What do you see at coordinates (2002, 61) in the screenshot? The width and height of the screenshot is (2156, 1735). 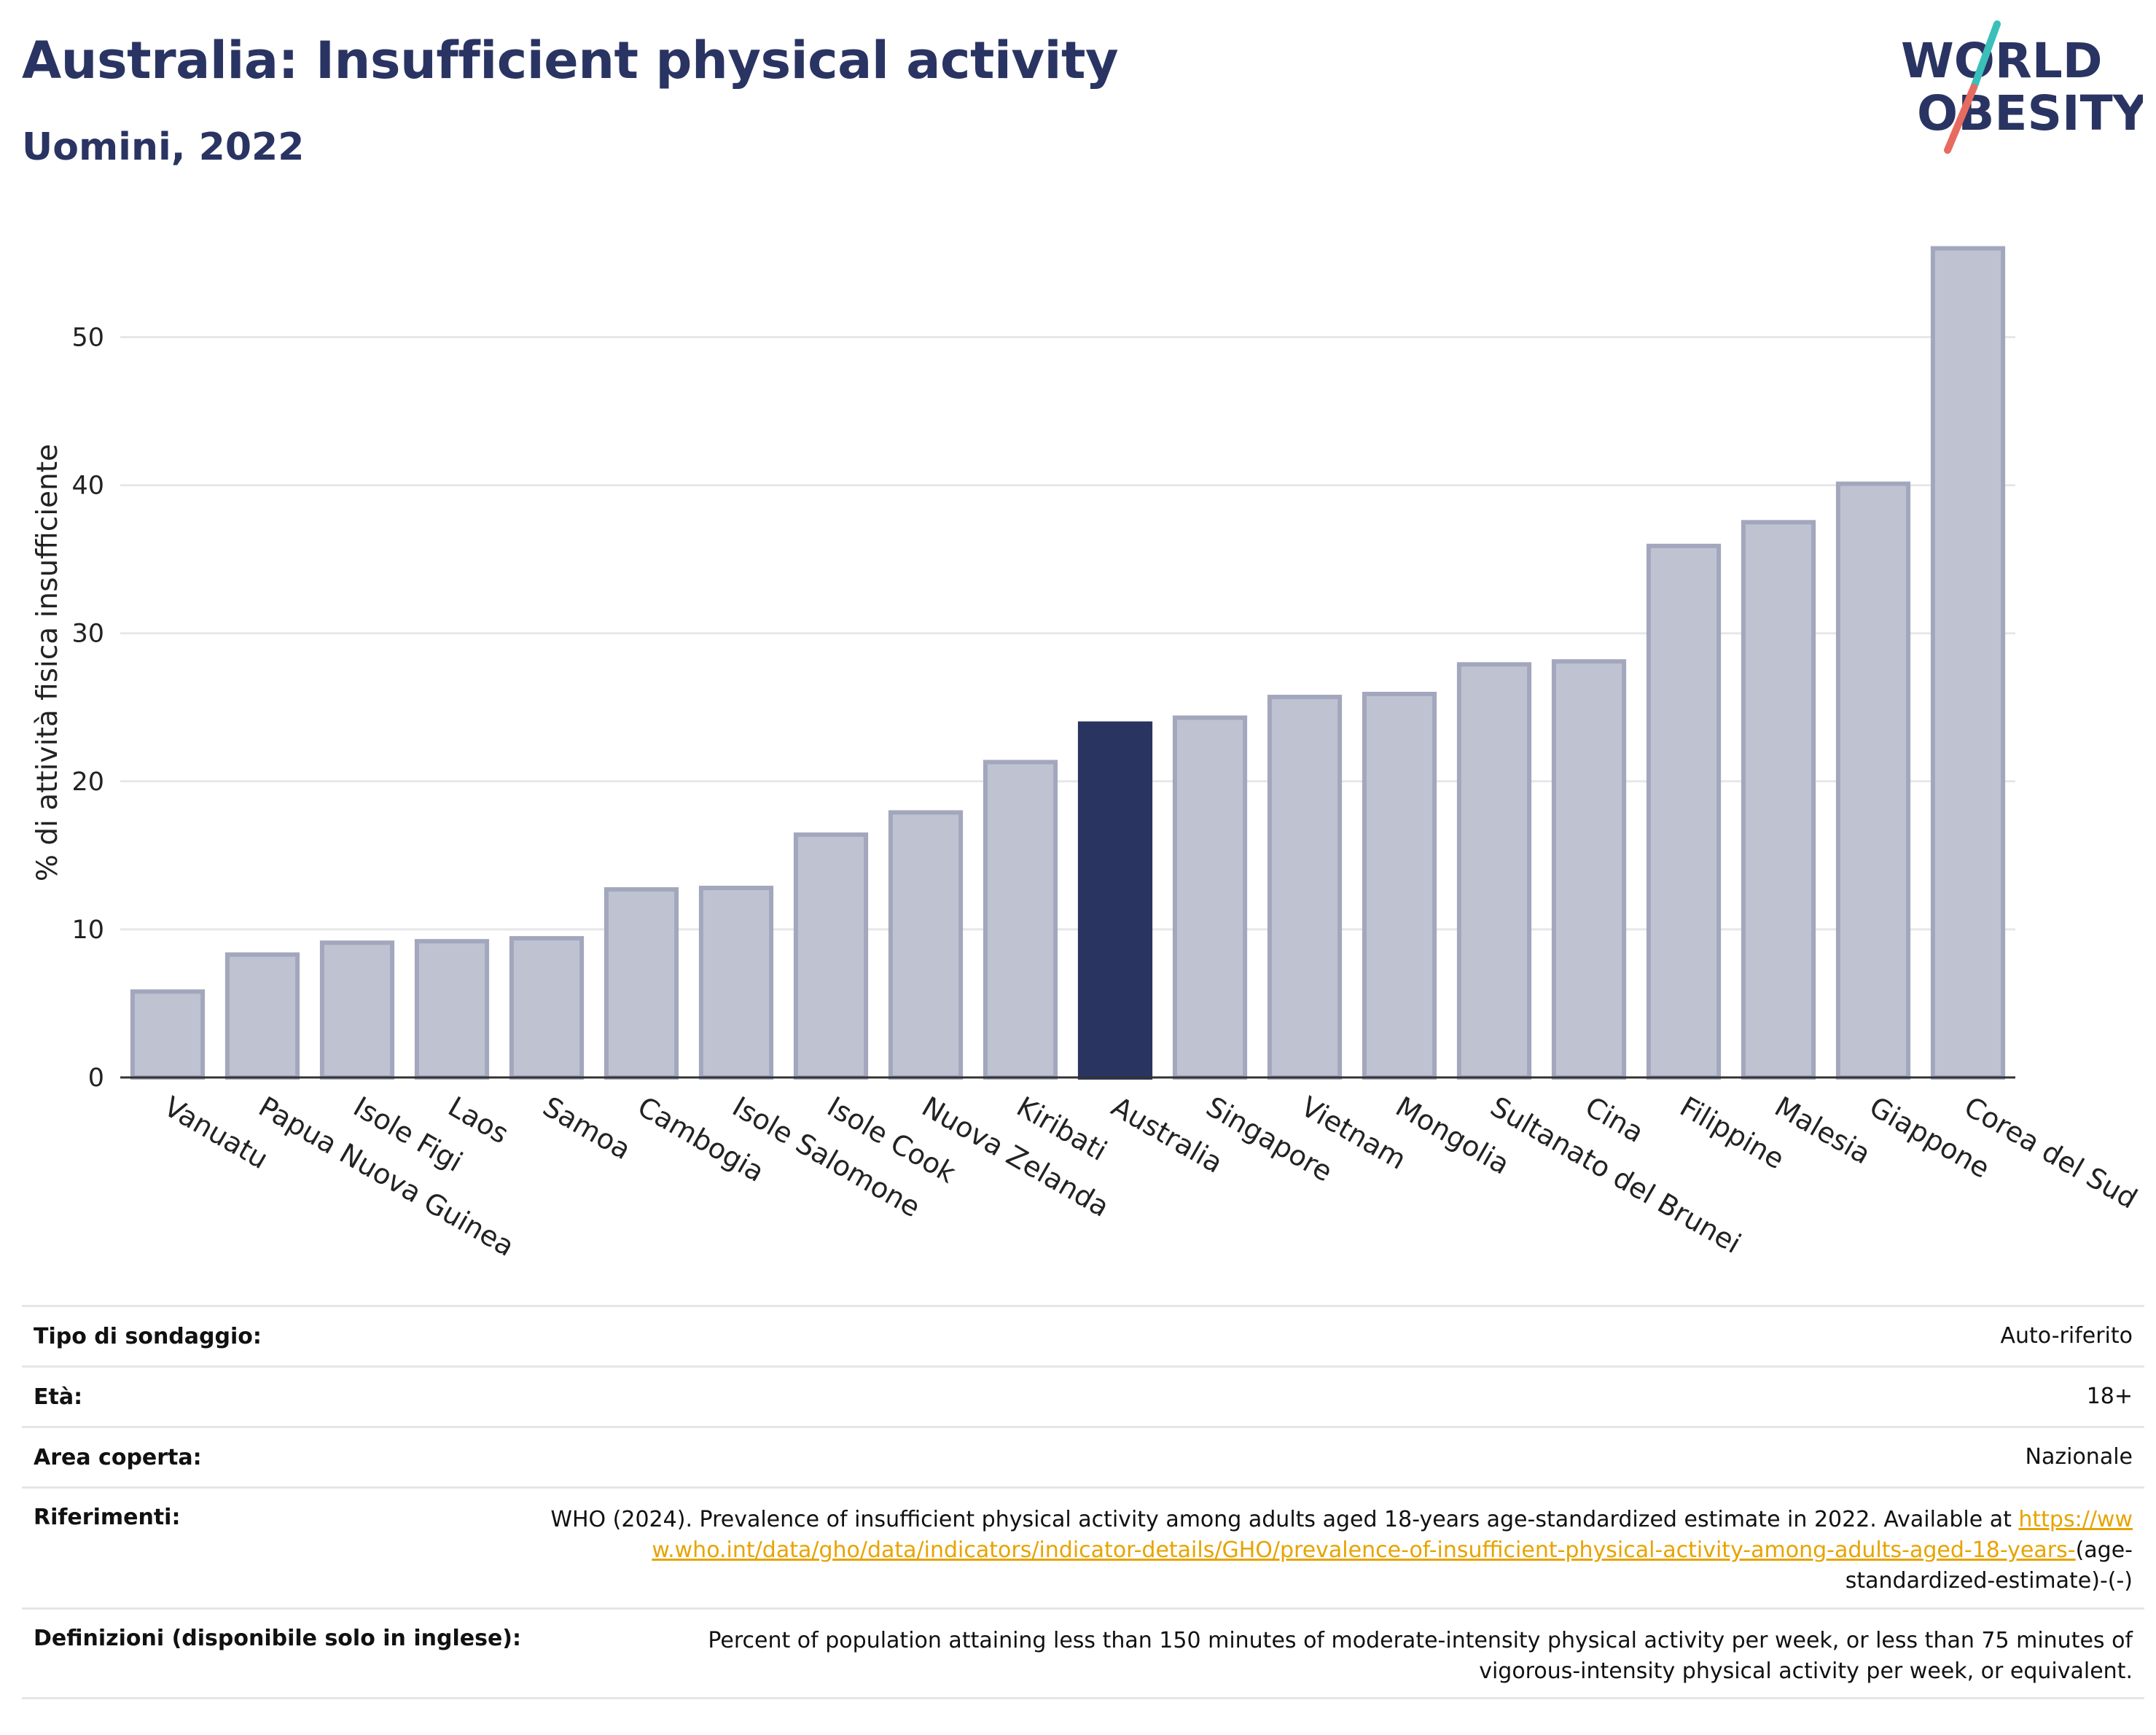 I see `logo-word-world: WORLD` at bounding box center [2002, 61].